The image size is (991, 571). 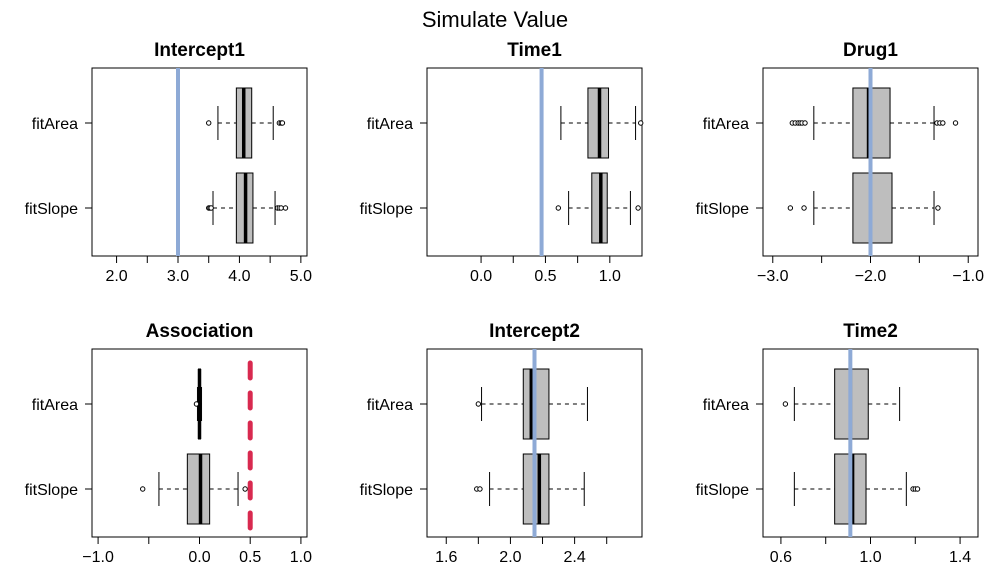 What do you see at coordinates (871, 276) in the screenshot?
I see `x-tick-label: −2.0` at bounding box center [871, 276].